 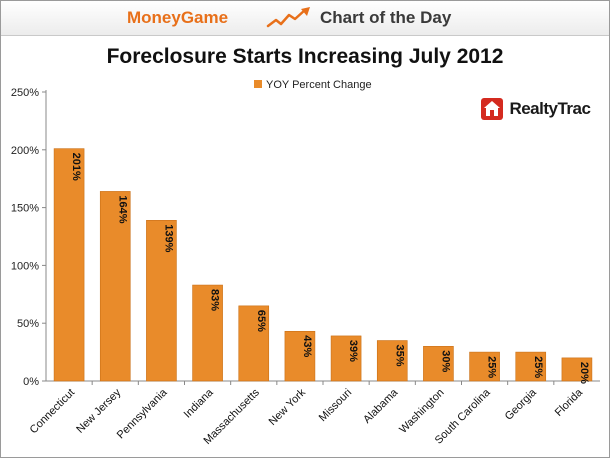 I want to click on data-label: 201%, so click(x=76, y=167).